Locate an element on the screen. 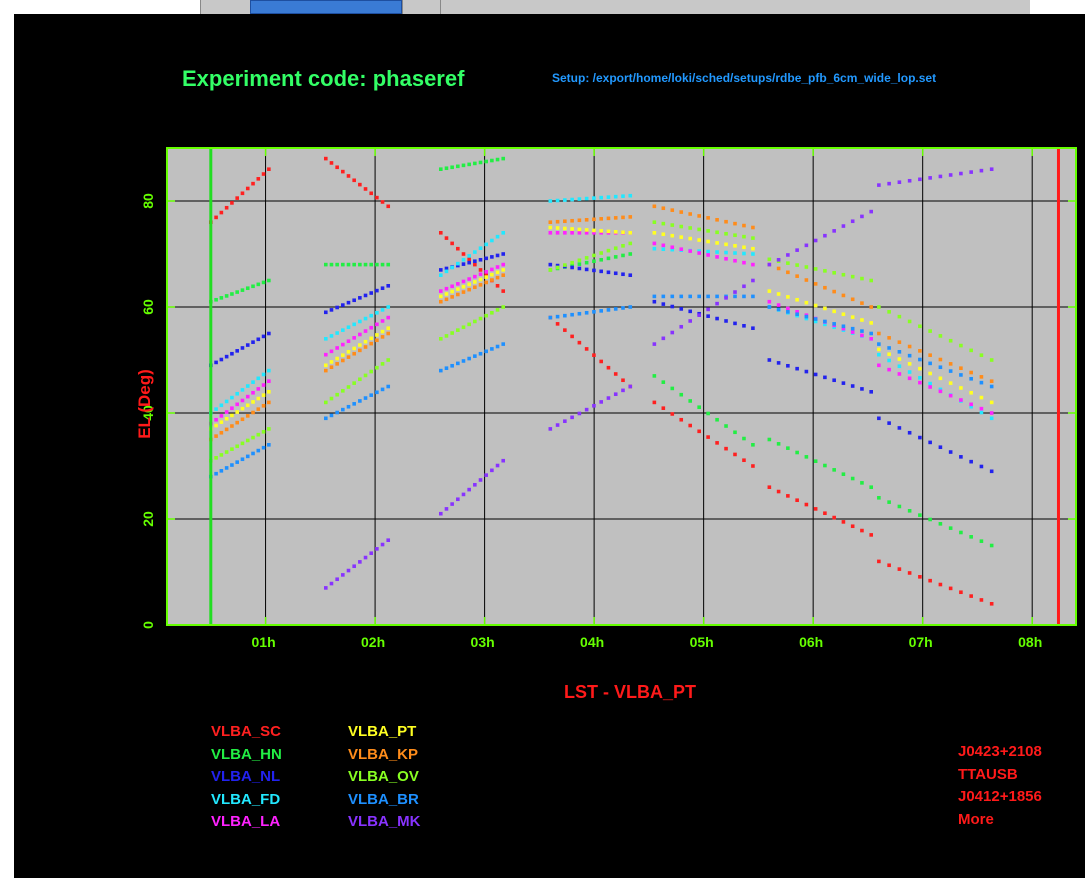 The width and height of the screenshot is (1085, 878). legend-item: VLBA_LA is located at coordinates (246, 821).